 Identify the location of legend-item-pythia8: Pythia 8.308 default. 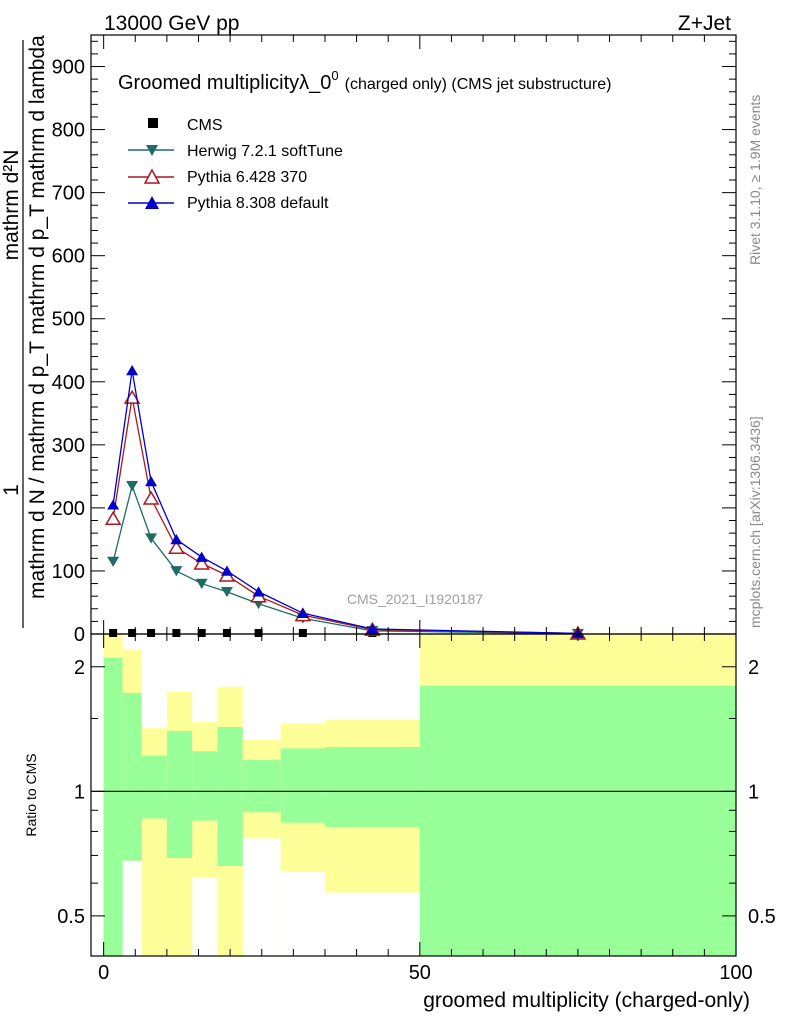
(228, 203).